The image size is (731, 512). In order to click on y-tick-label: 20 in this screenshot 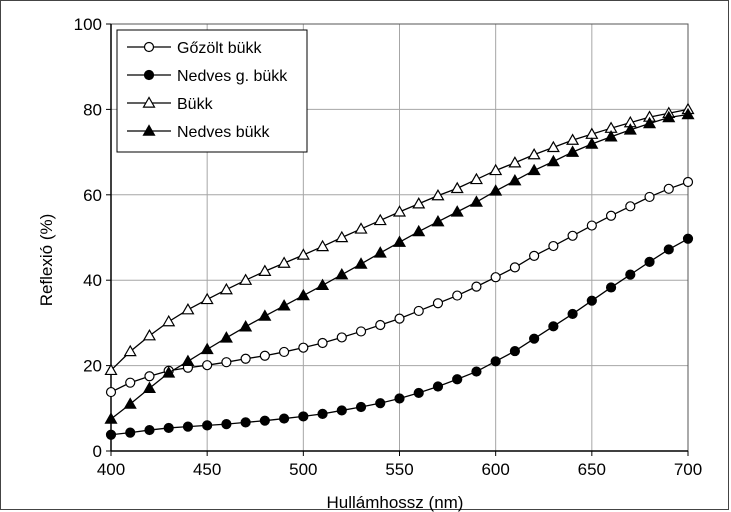, I will do `click(92, 366)`.